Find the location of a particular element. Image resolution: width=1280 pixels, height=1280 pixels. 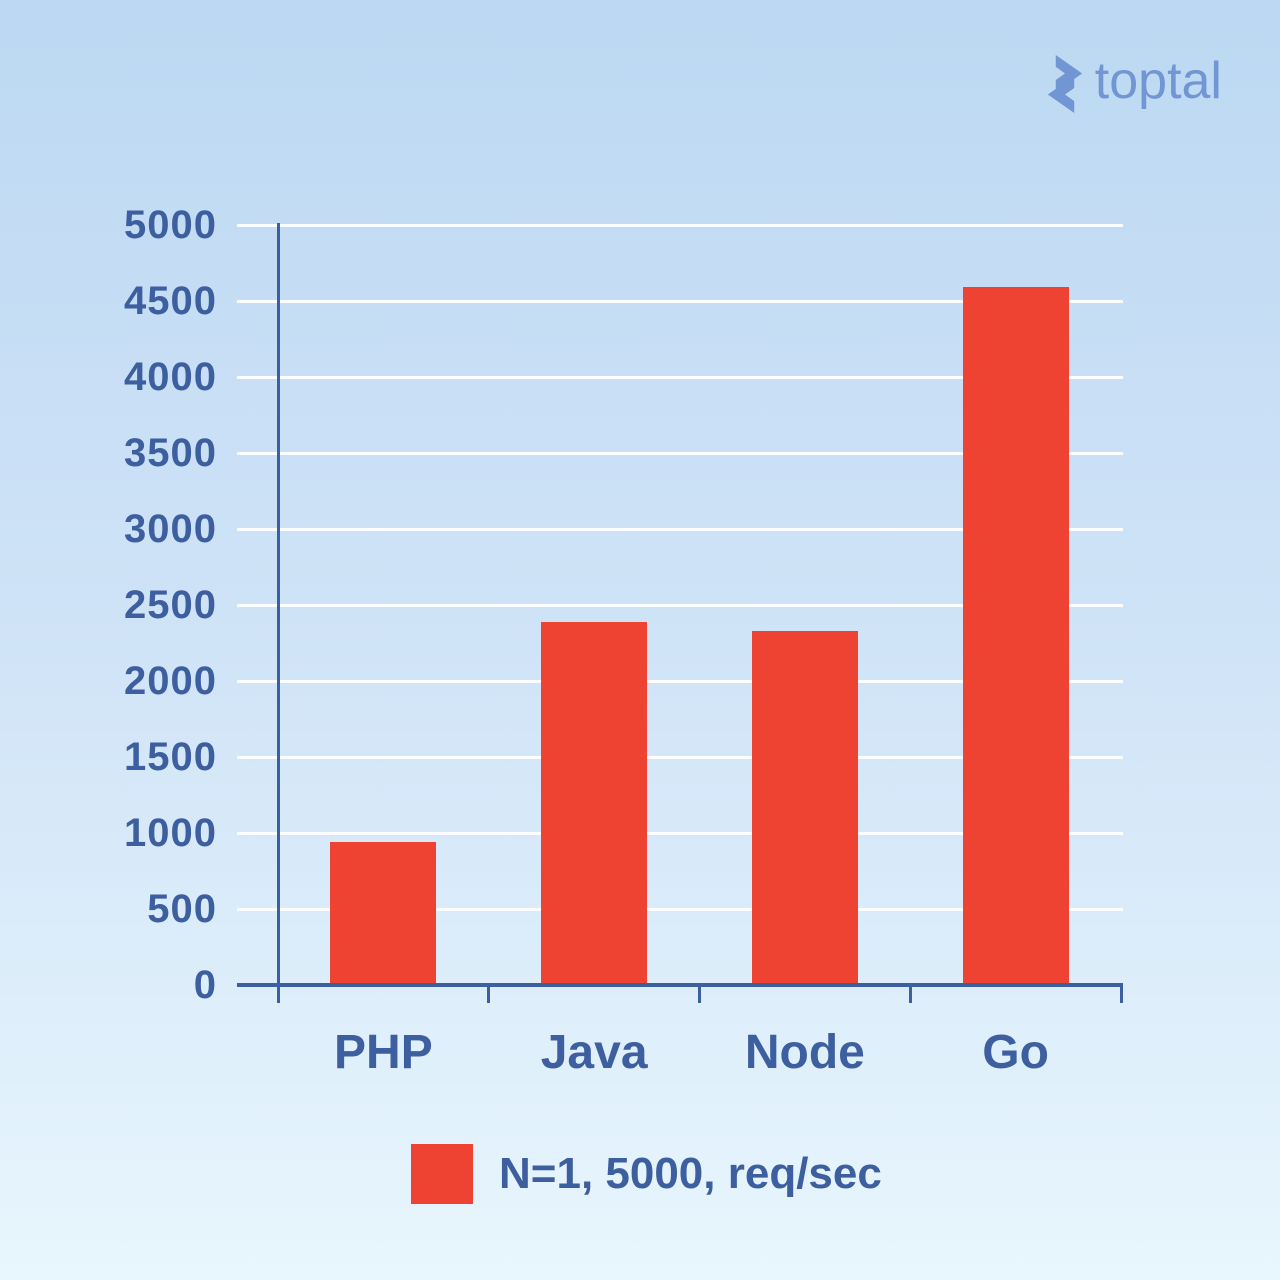

toptal-logo-mark is located at coordinates (1064, 84).